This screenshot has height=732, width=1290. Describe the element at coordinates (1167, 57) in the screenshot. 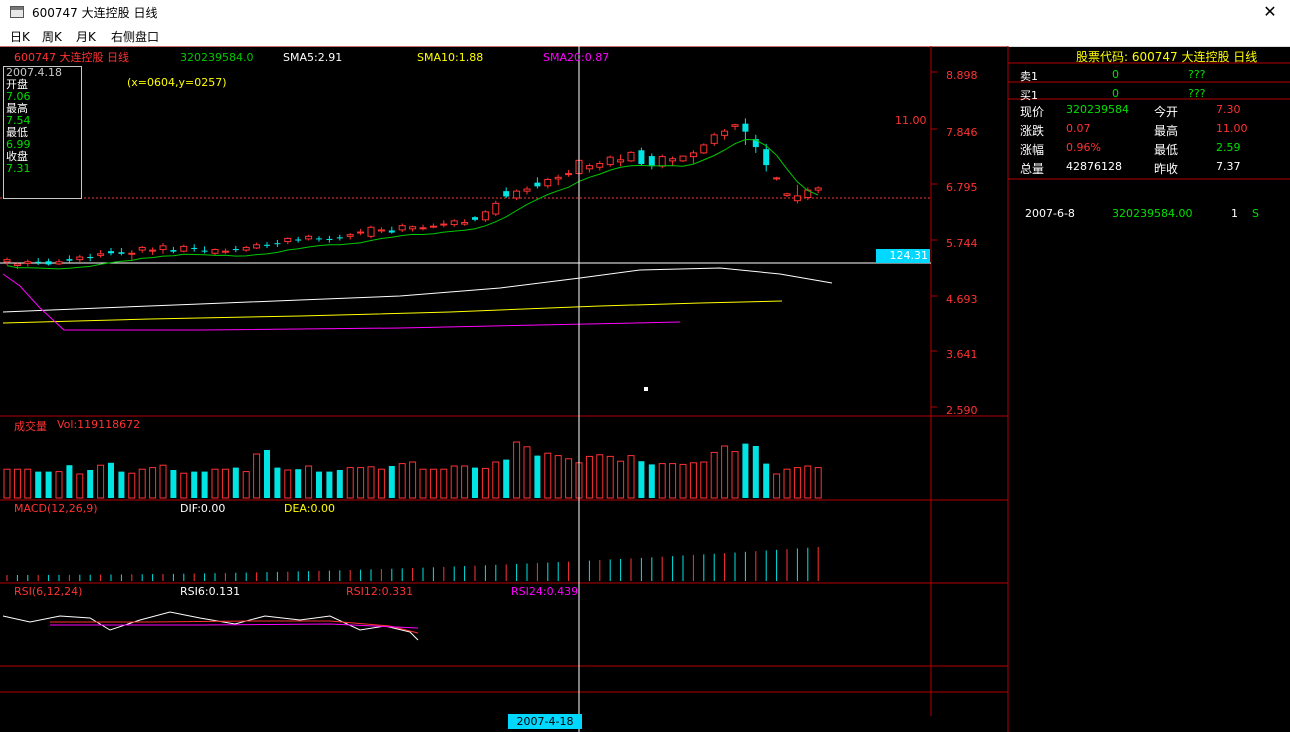

I see `quote-panel-title: 股票代码: 600747 大连控股 日线` at that location.